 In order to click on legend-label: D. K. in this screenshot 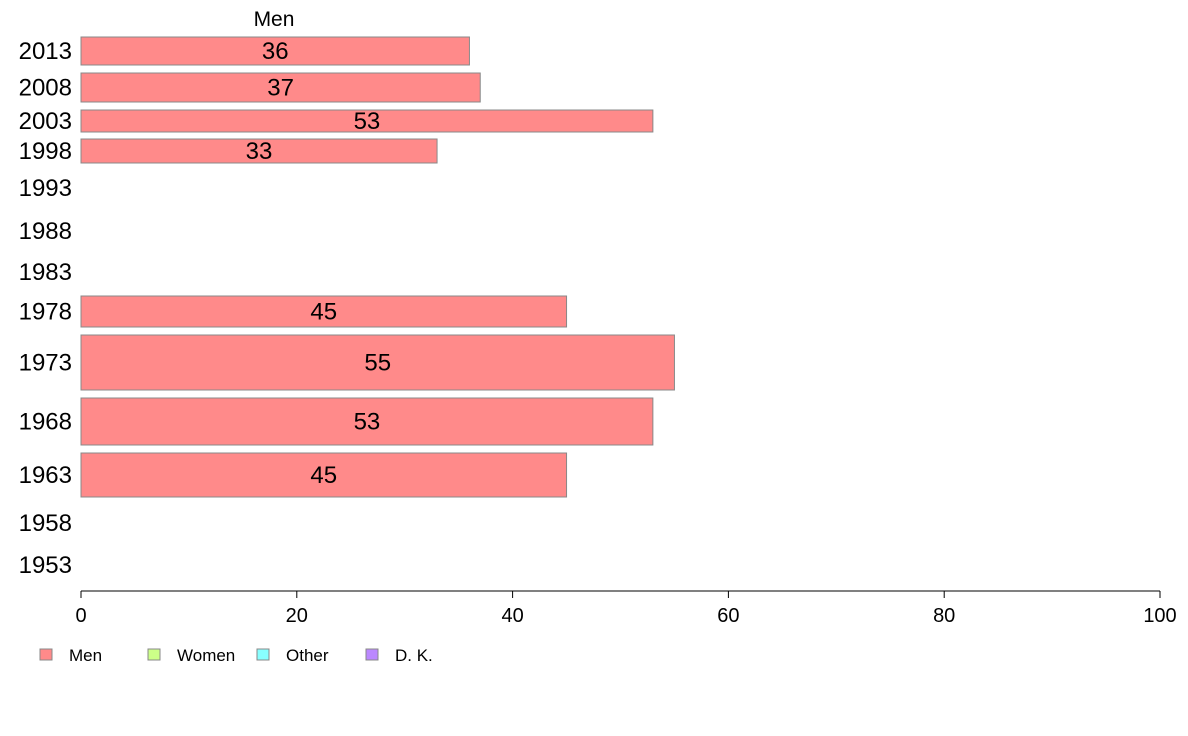, I will do `click(414, 655)`.